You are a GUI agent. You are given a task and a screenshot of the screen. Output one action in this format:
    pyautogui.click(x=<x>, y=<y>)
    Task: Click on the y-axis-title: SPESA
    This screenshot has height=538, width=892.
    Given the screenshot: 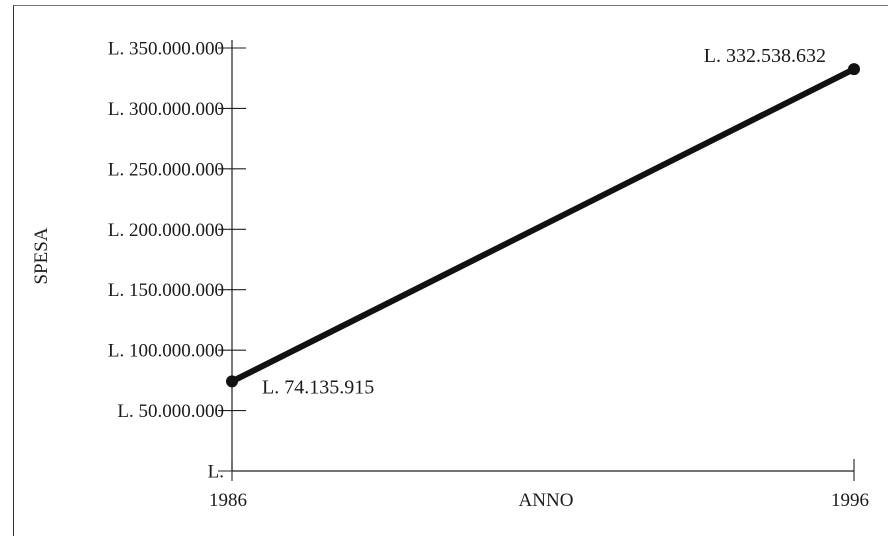 What is the action you would take?
    pyautogui.click(x=41, y=255)
    